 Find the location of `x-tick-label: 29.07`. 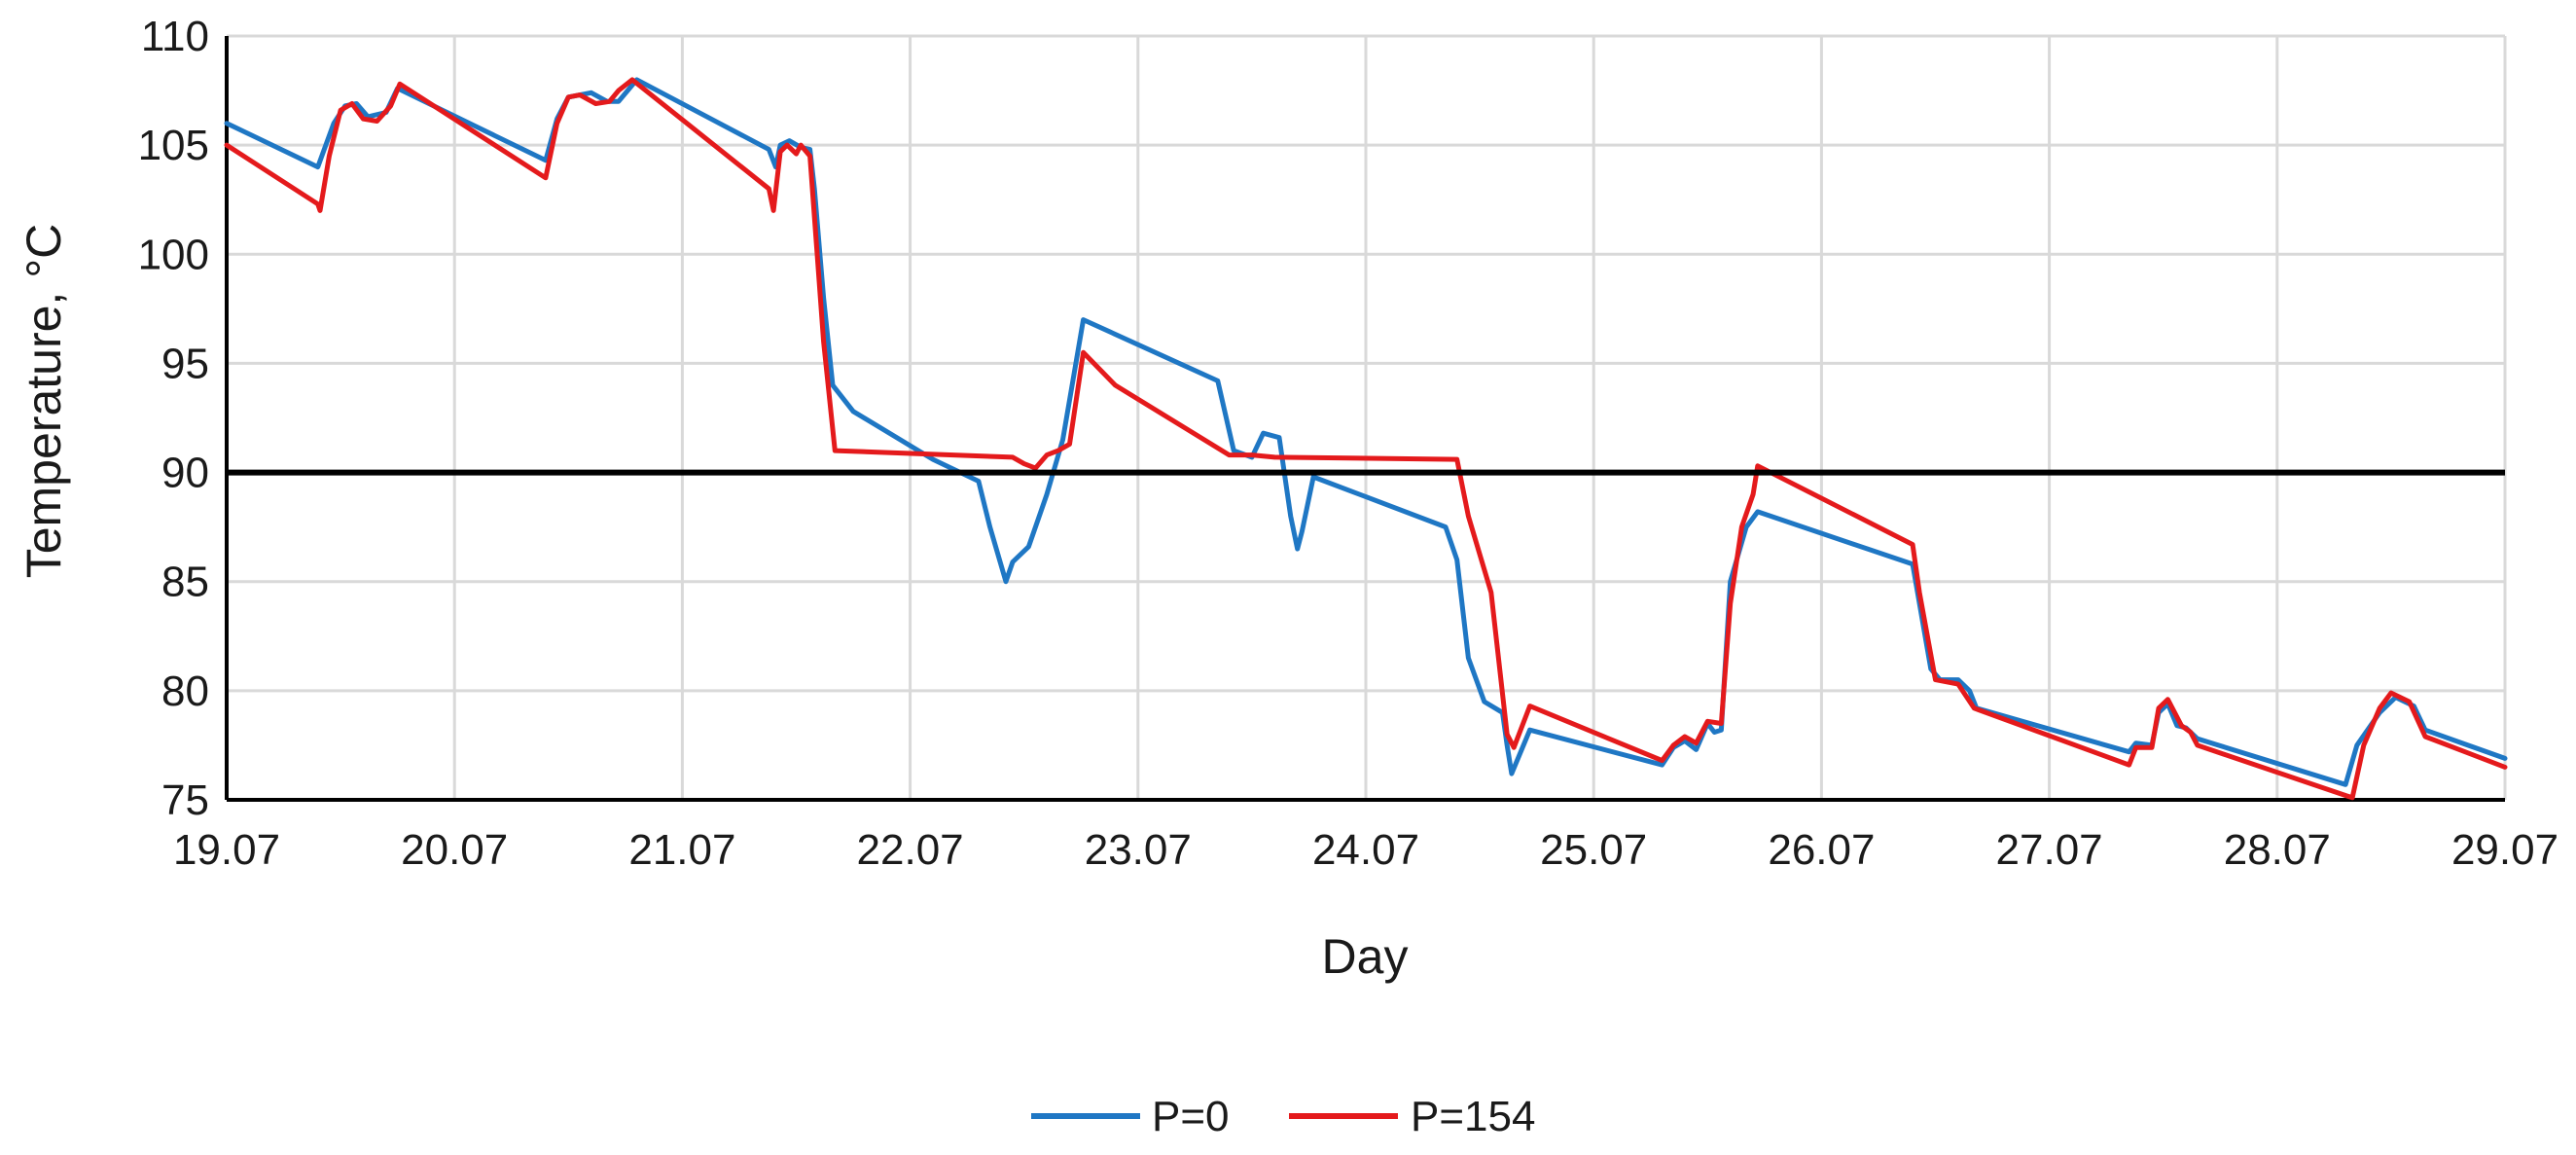

x-tick-label: 29.07 is located at coordinates (2504, 850).